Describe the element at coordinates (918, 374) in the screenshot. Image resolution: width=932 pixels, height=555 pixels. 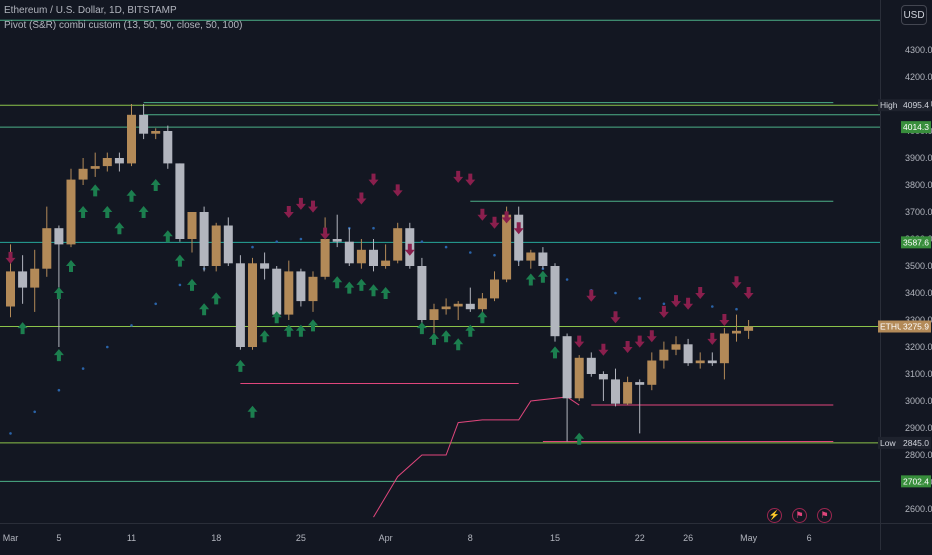
I see `y-tick-label: 3100.0` at that location.